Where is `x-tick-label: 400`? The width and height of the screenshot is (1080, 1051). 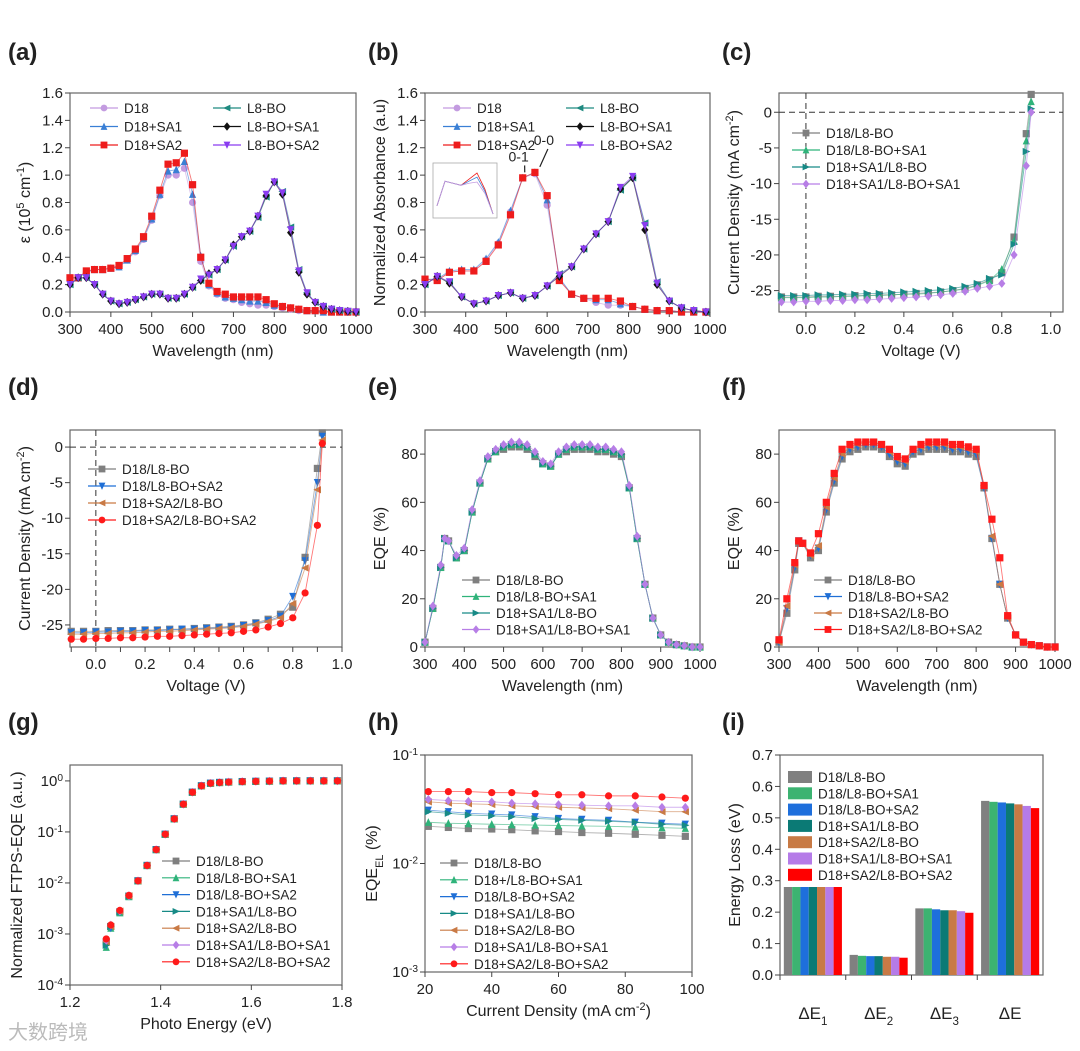 x-tick-label: 400 is located at coordinates (110, 329).